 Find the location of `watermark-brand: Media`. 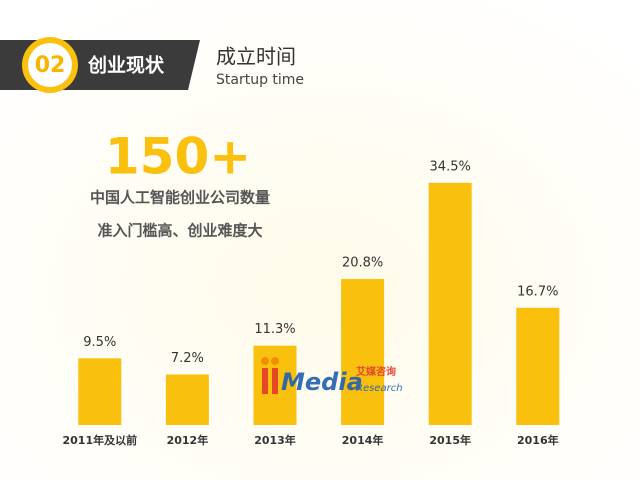

watermark-brand: Media is located at coordinates (322, 382).